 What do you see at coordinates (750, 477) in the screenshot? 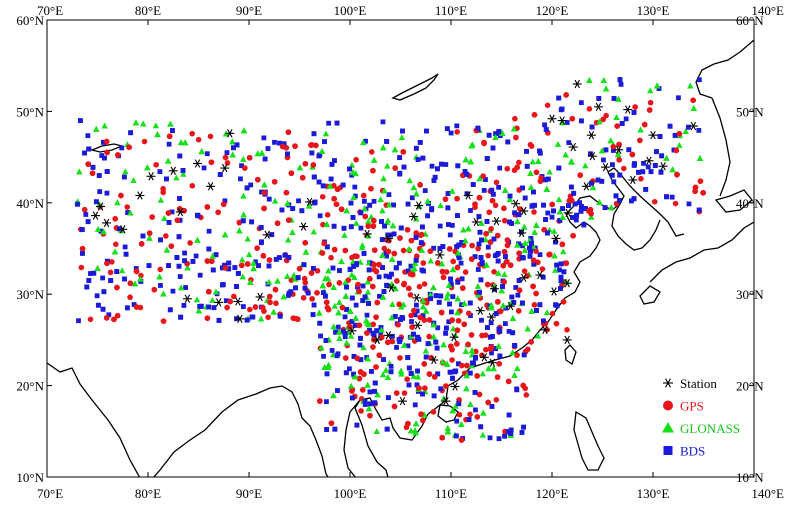
I see `y-tick-label-right: 10°N` at bounding box center [750, 477].